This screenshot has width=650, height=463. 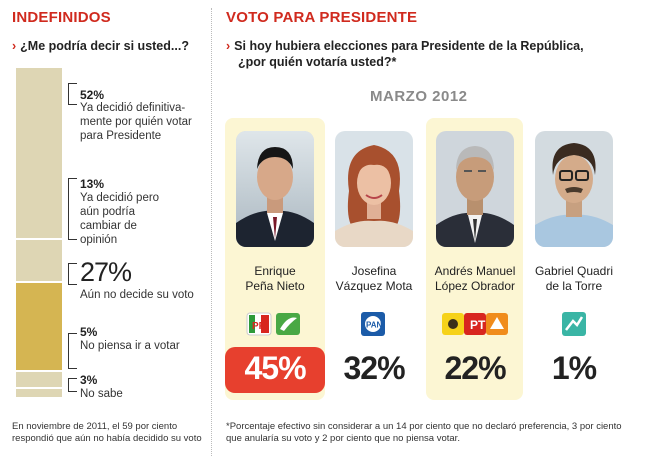 I want to click on divider, so click(x=211, y=232).